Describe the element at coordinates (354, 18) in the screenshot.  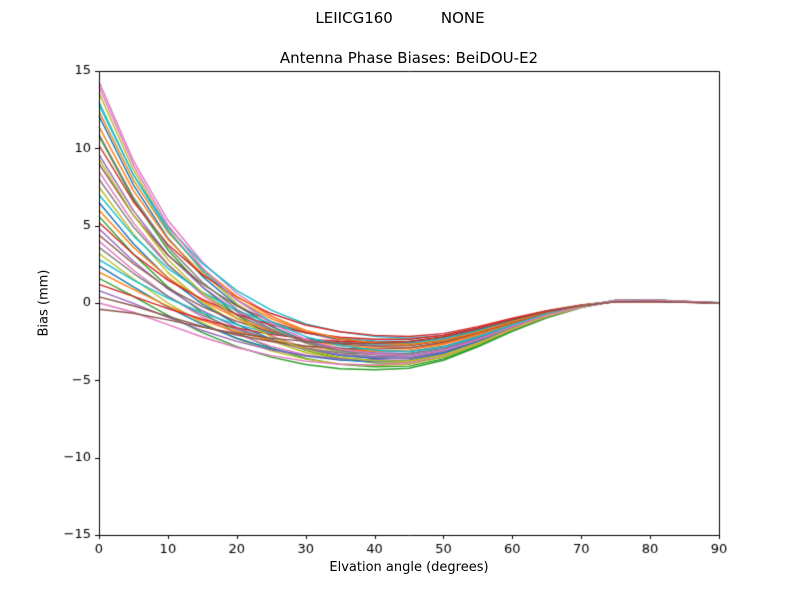
I see `station-id-text: LEIICG160` at that location.